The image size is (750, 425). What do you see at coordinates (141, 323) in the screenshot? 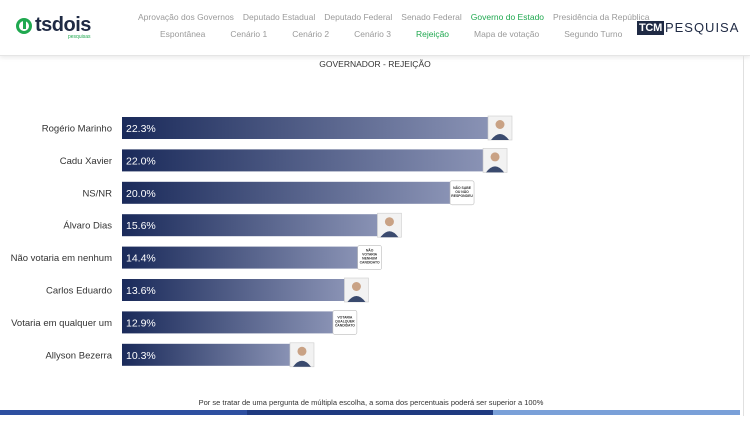
I see `value-label: 12.9%` at bounding box center [141, 323].